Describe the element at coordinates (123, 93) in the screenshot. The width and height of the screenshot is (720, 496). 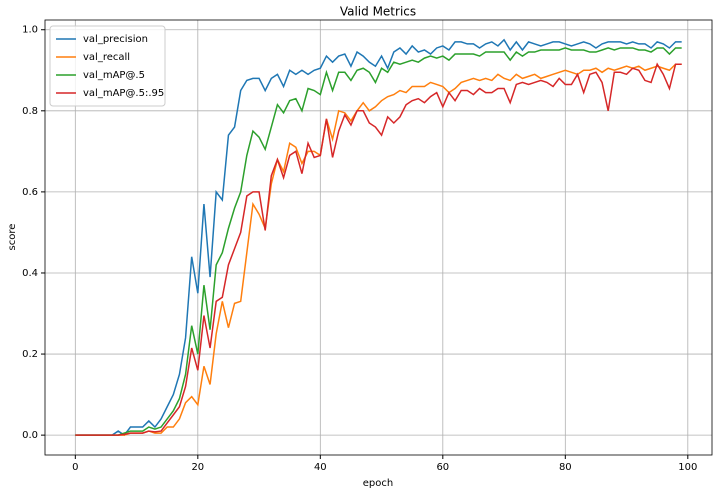
I see `legend-label: val_mAP@.5:.95` at that location.